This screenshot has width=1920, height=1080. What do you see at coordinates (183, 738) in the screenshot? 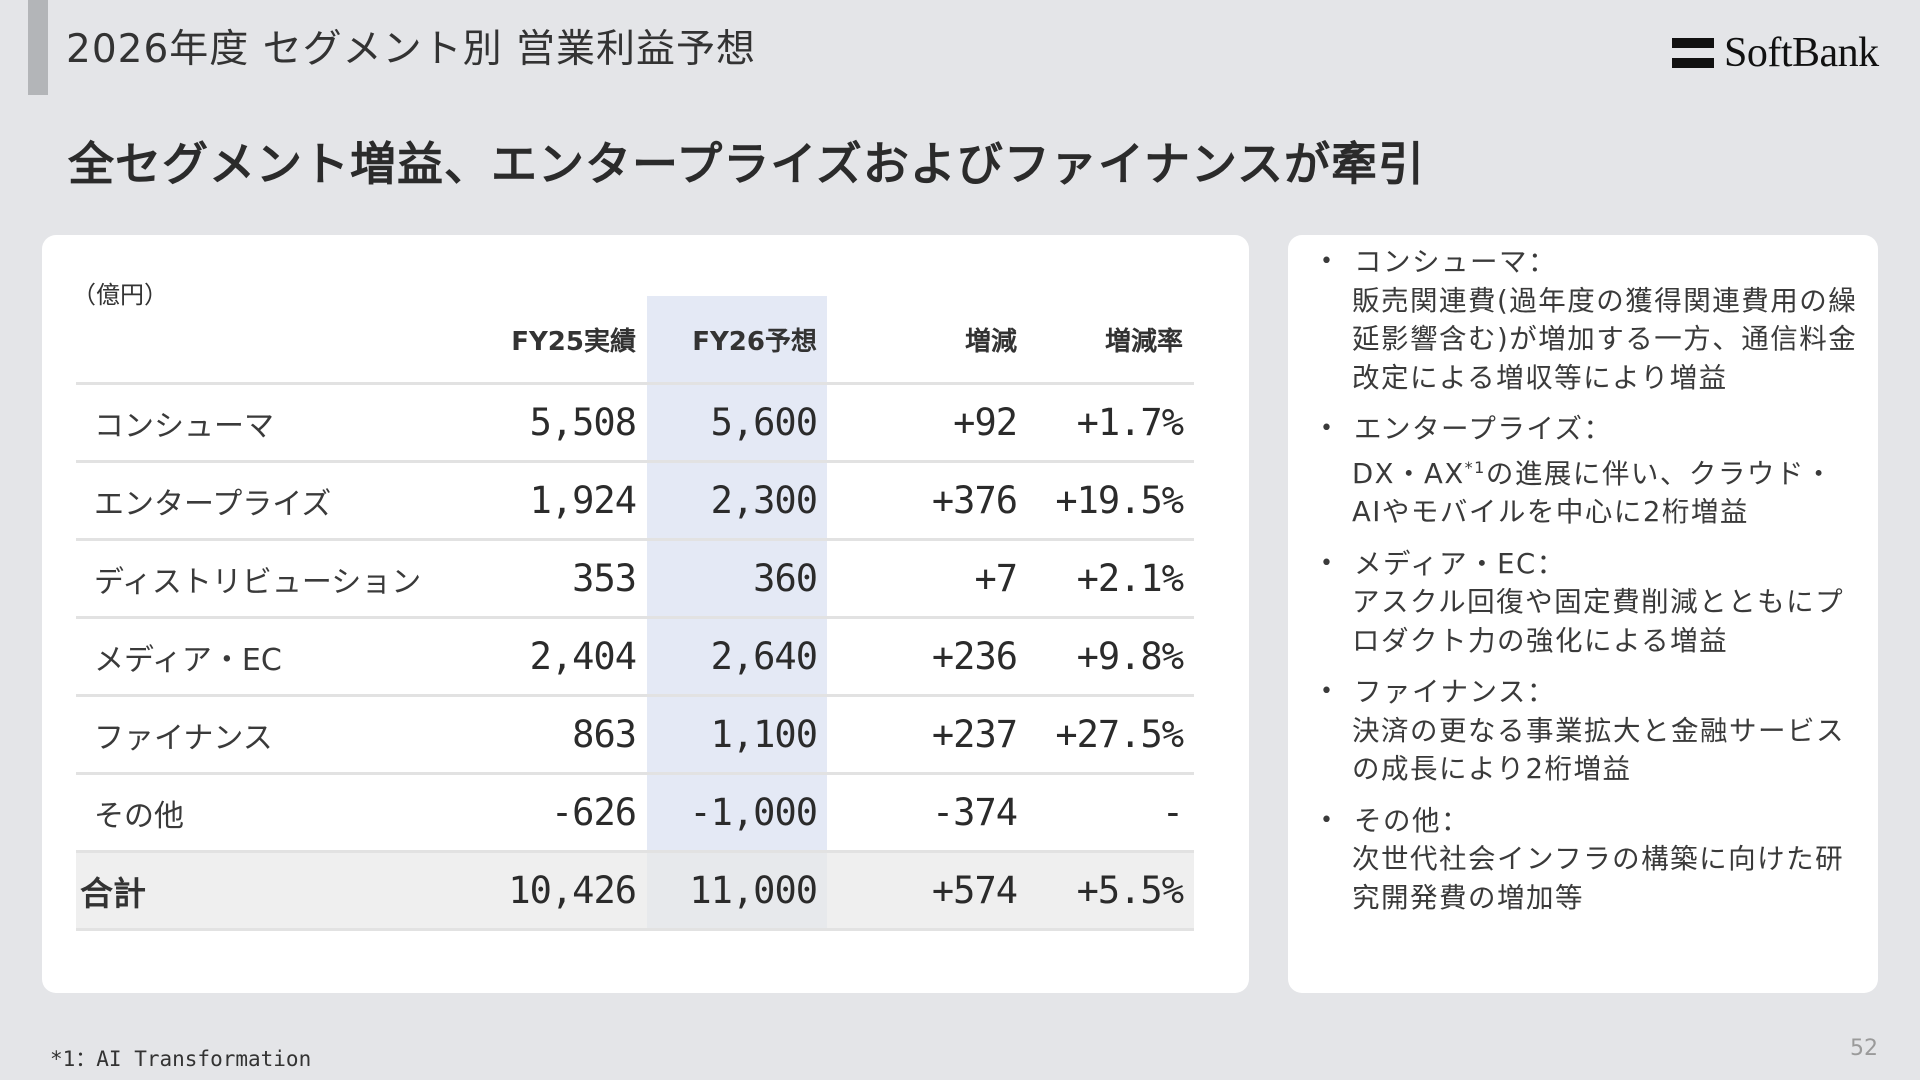
I see `segment-name: ファイナンス` at bounding box center [183, 738].